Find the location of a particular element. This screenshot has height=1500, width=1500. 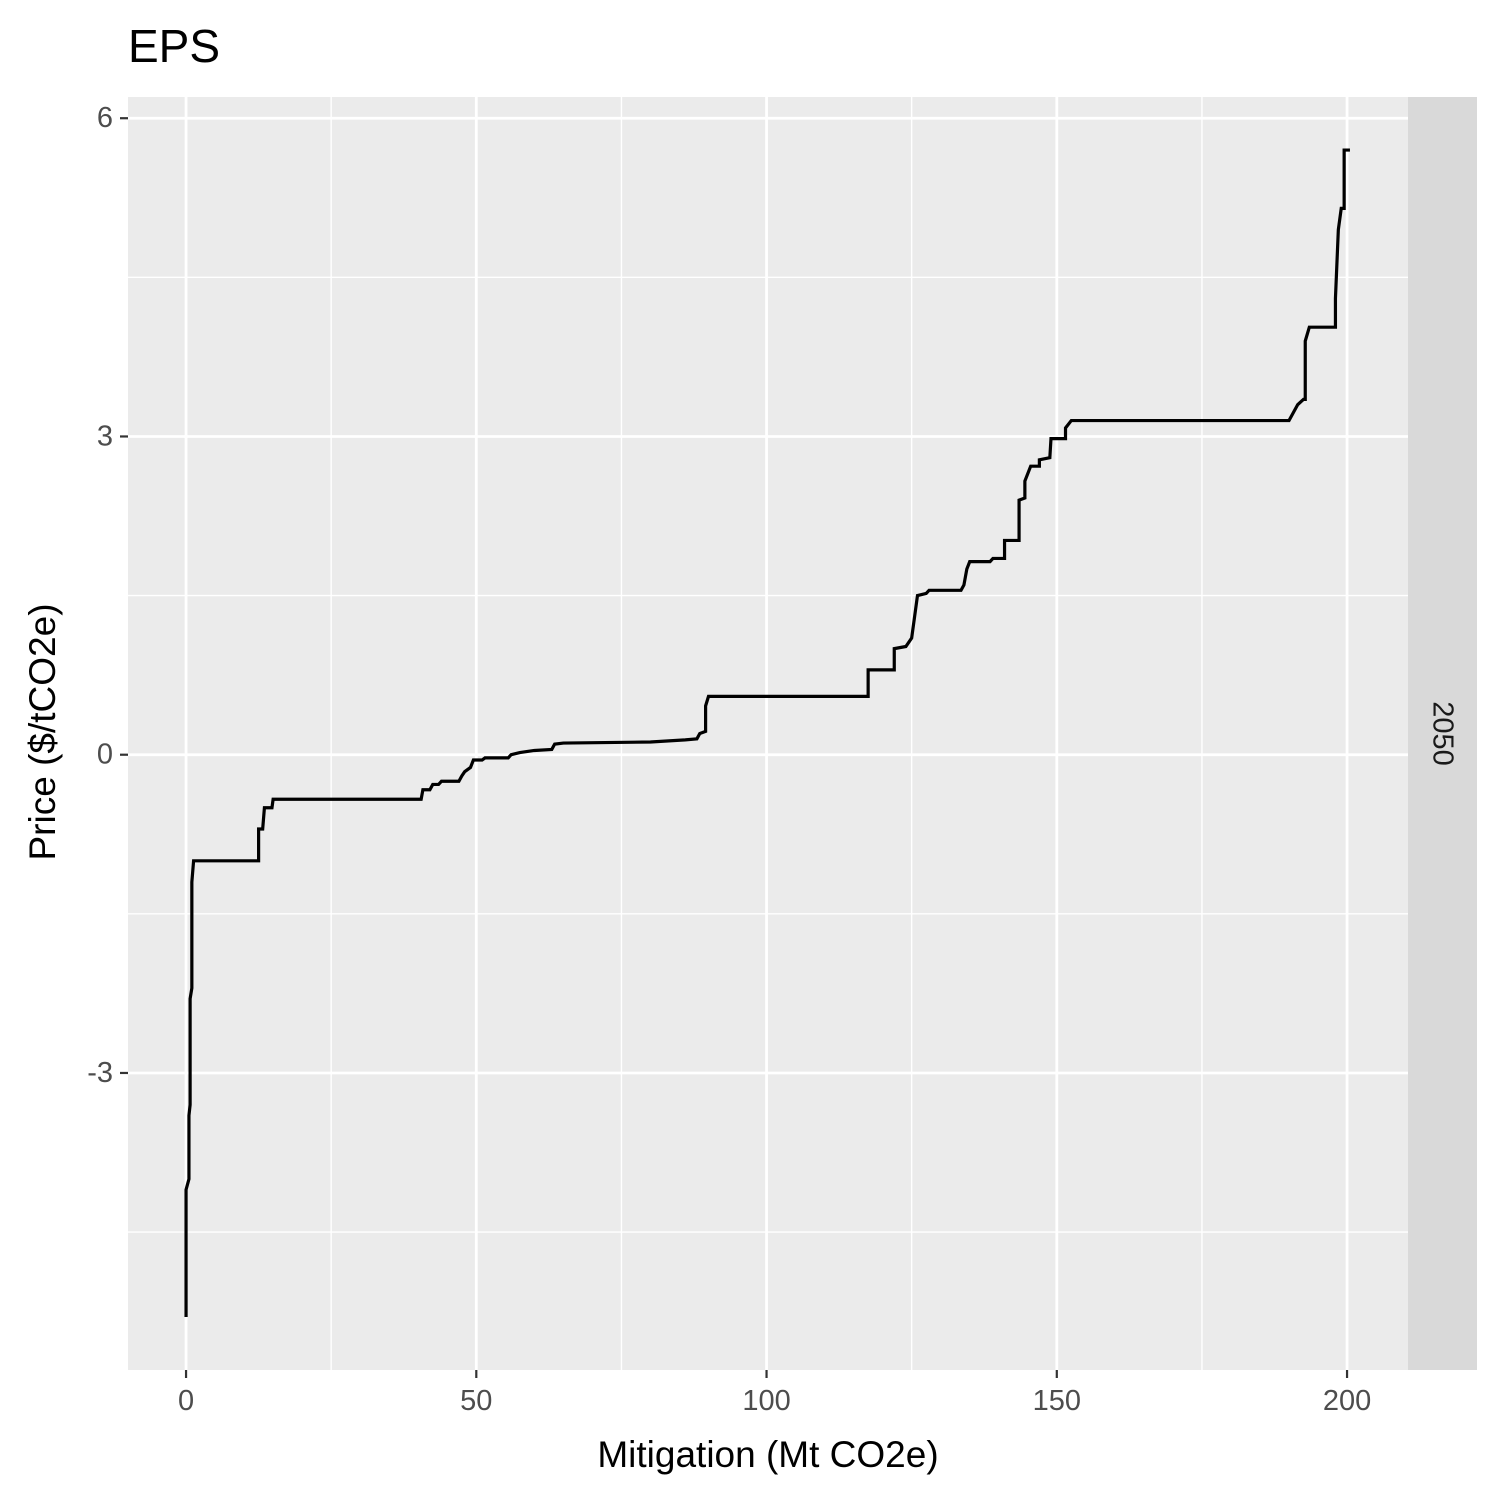

facet-strip-label: 2050 is located at coordinates (1443, 733).